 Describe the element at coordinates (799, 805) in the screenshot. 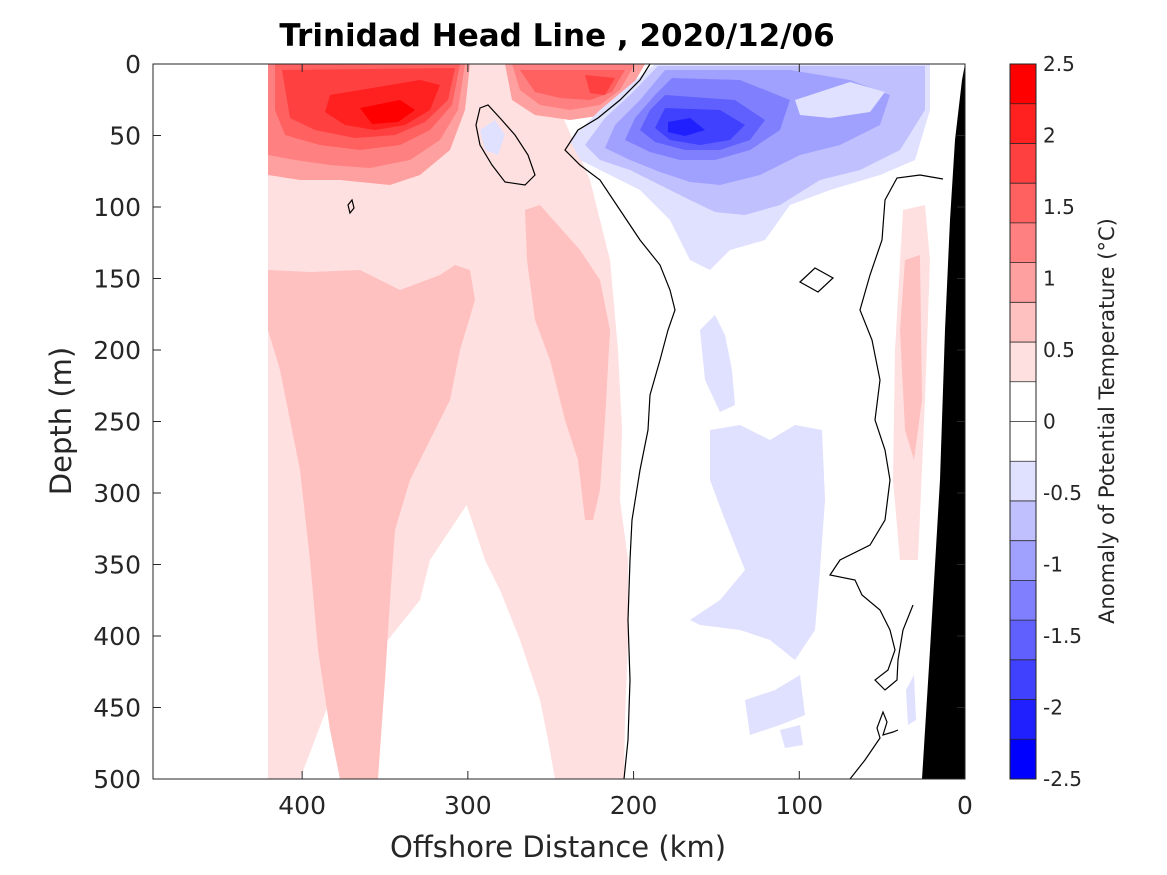

I see `x-tick-label: 100` at that location.